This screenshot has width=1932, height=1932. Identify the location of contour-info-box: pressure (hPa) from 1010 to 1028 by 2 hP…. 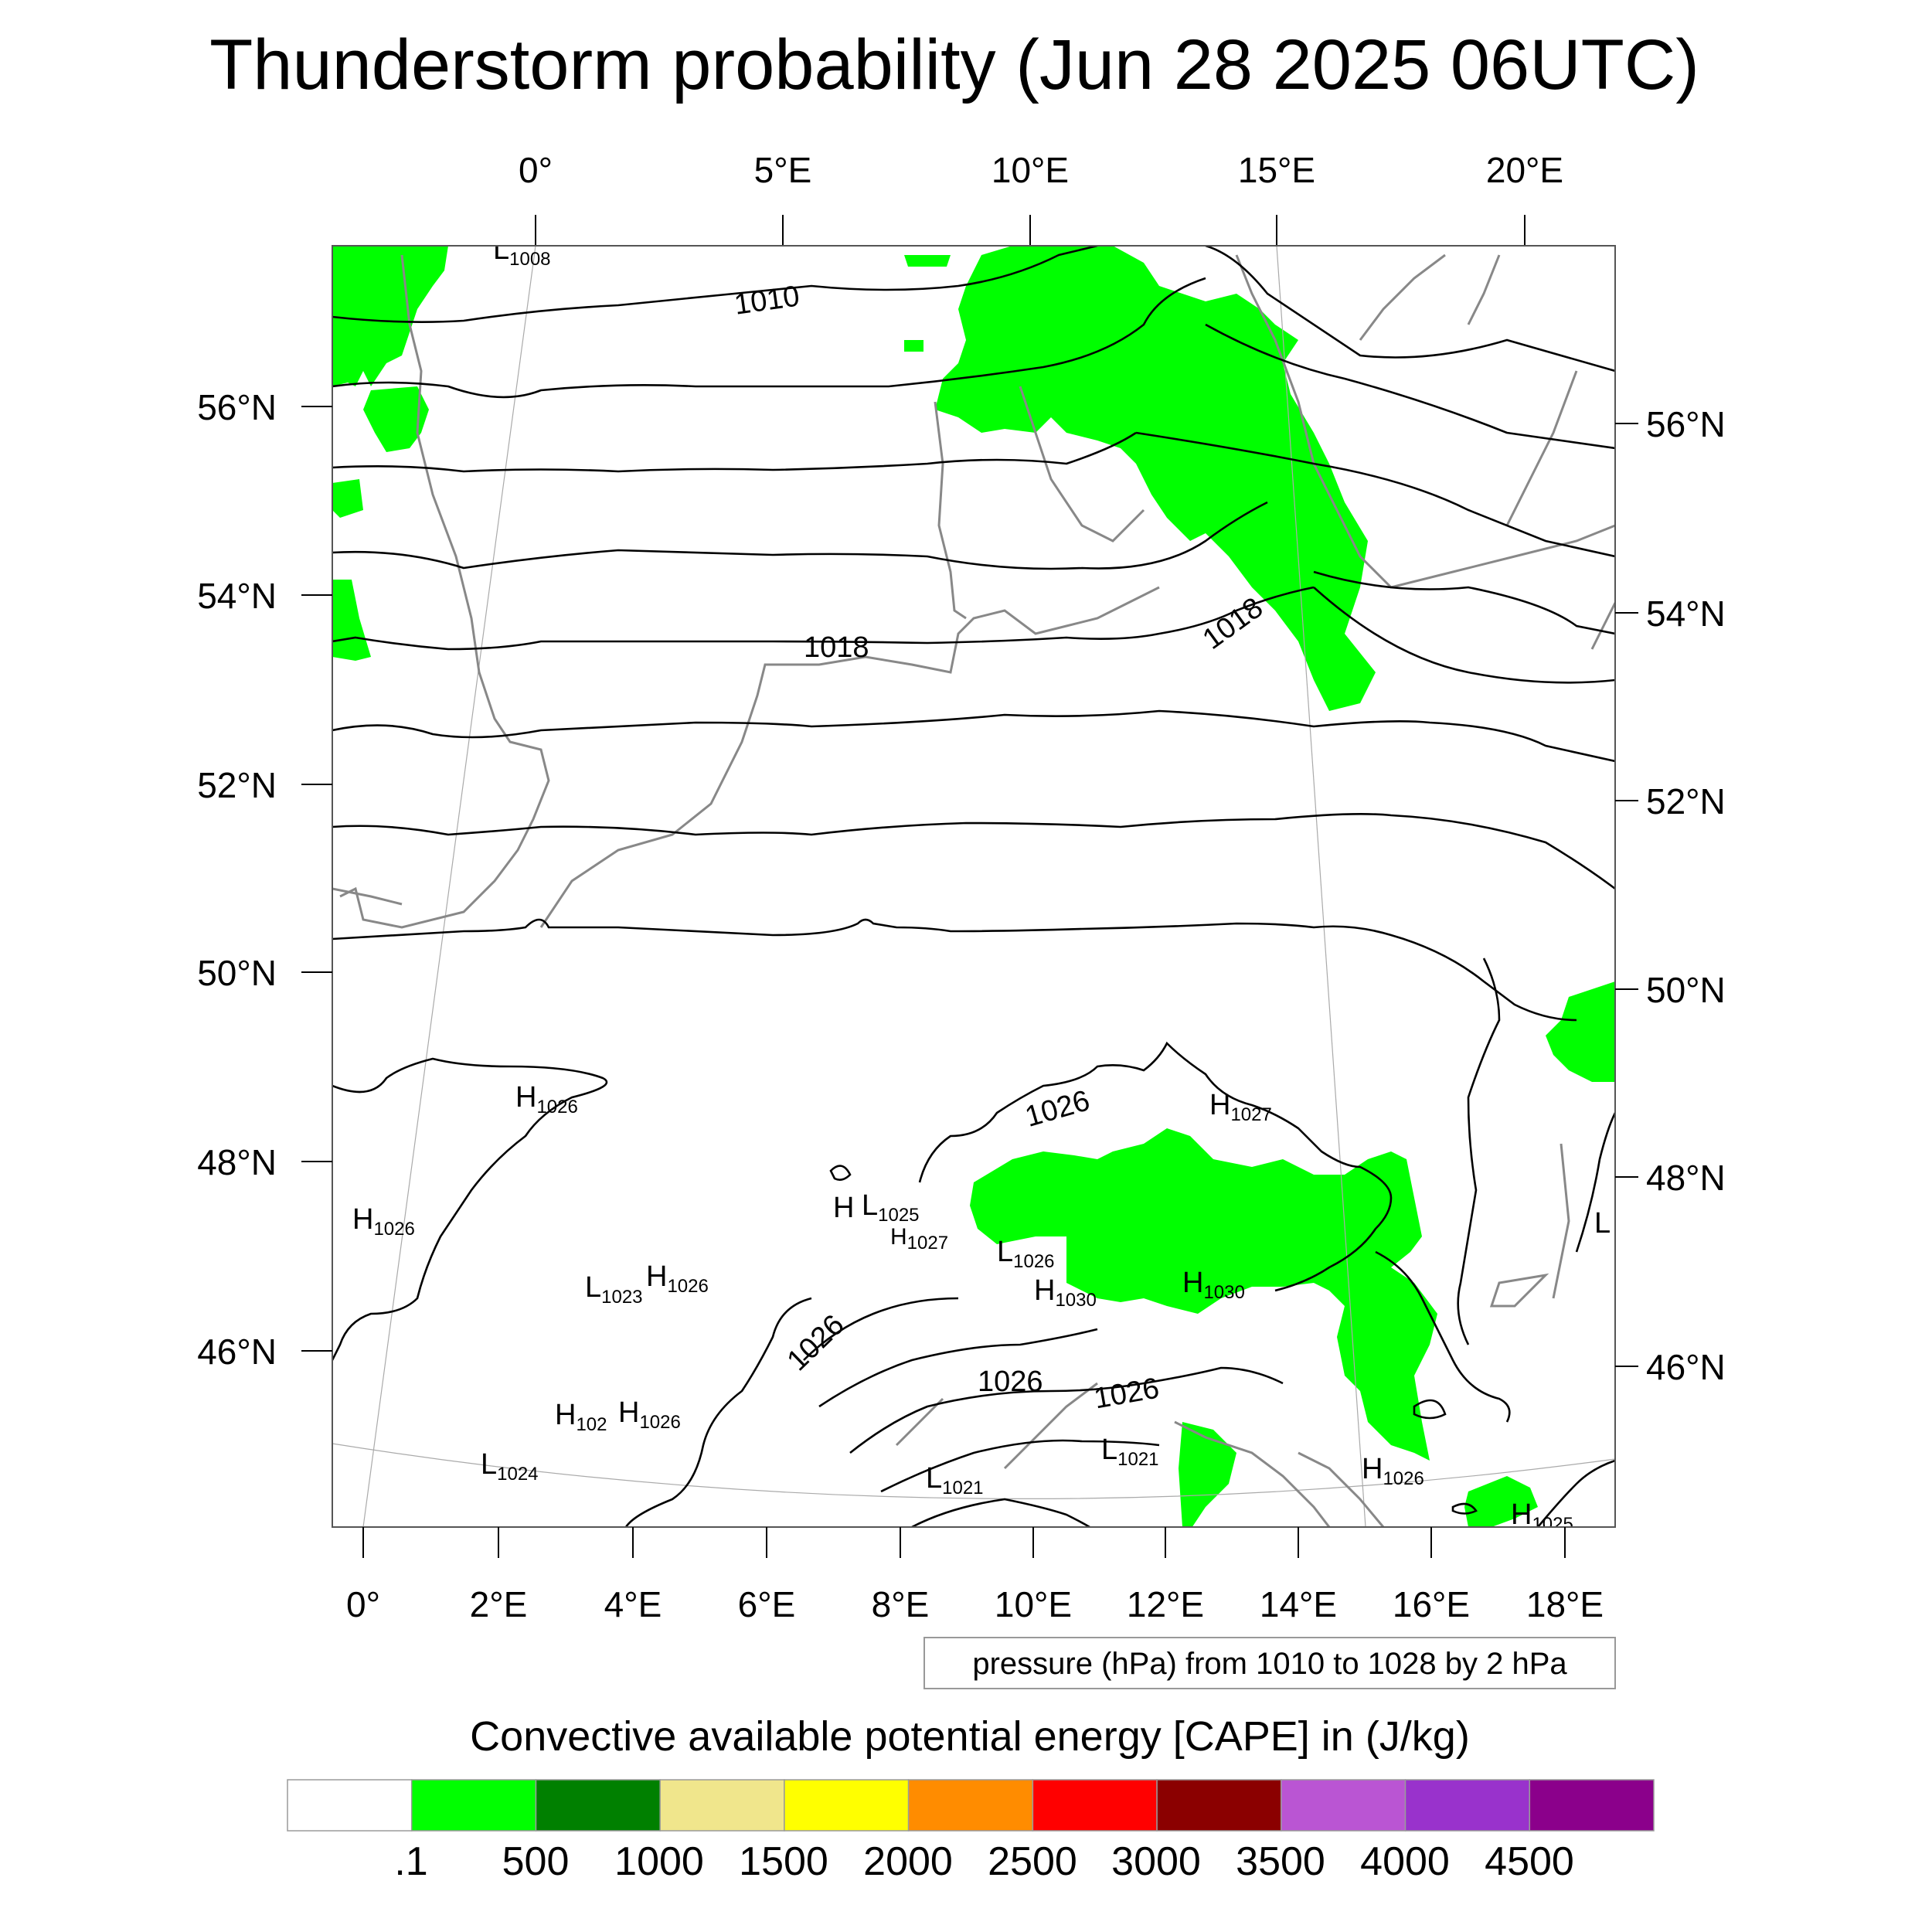
(1269, 1663).